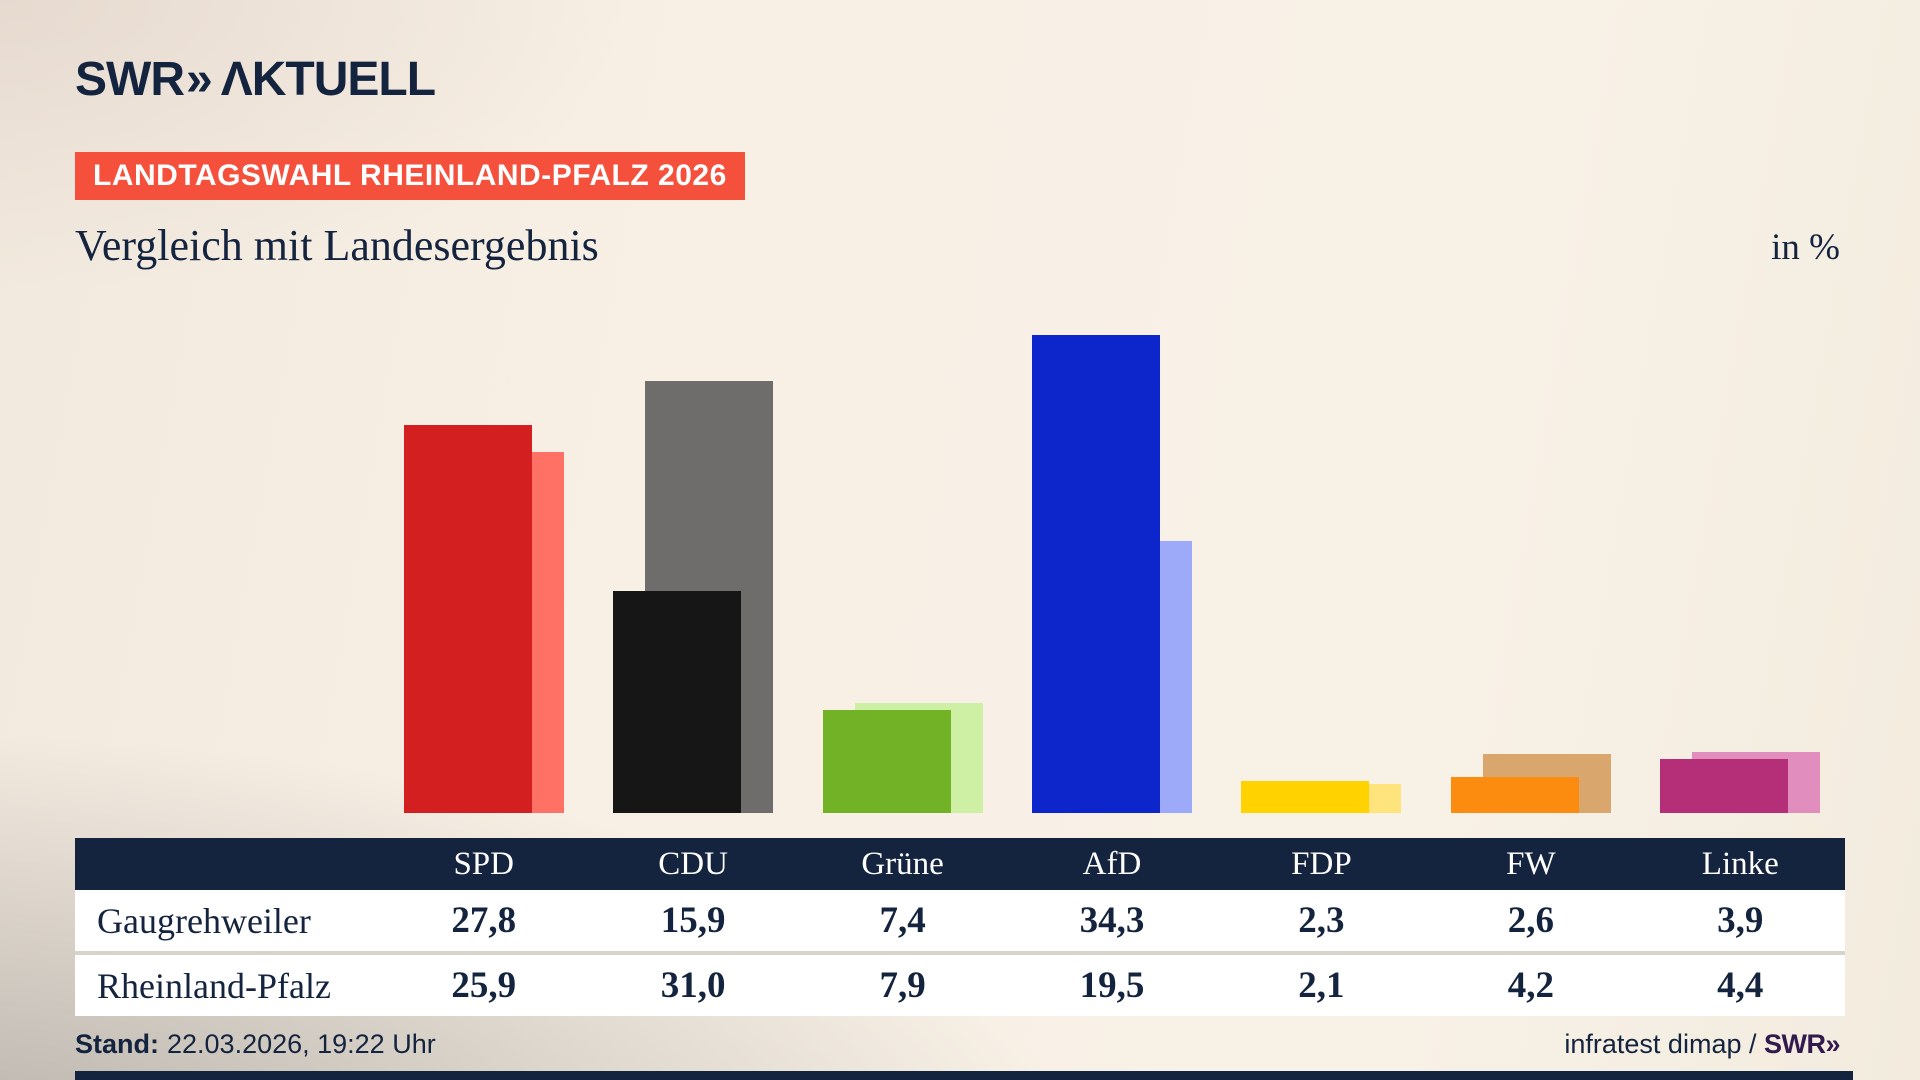 The image size is (1920, 1080). I want to click on election-badge: LANDTAGSWAHL RHEINLAND-PFALZ 2026, so click(410, 176).